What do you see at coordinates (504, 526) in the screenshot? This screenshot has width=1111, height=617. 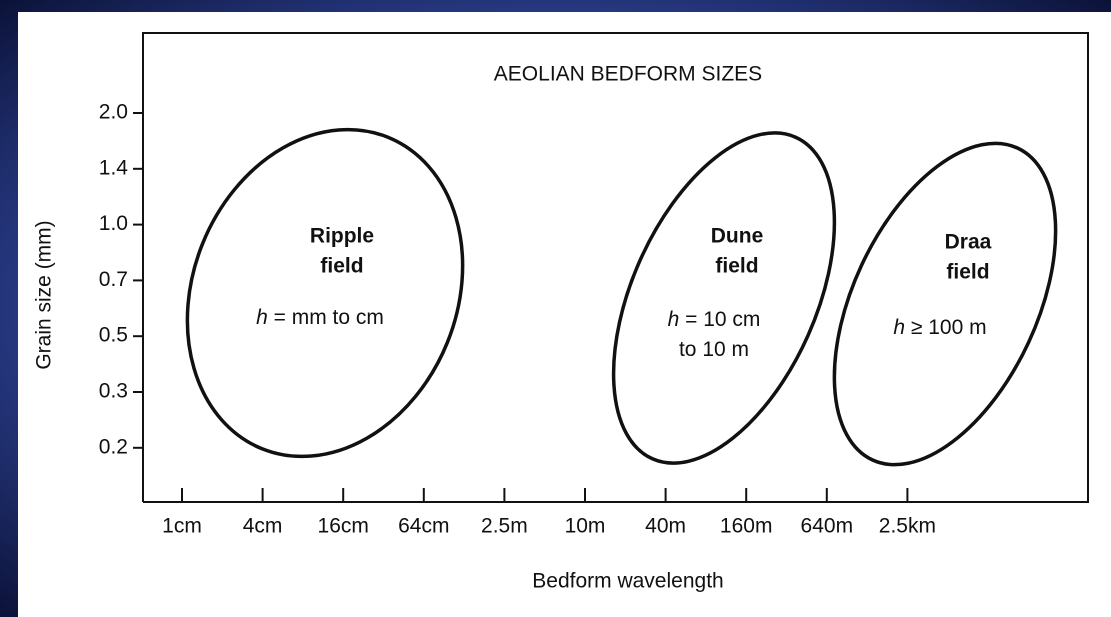 I see `x-tick-label: 2.5m` at bounding box center [504, 526].